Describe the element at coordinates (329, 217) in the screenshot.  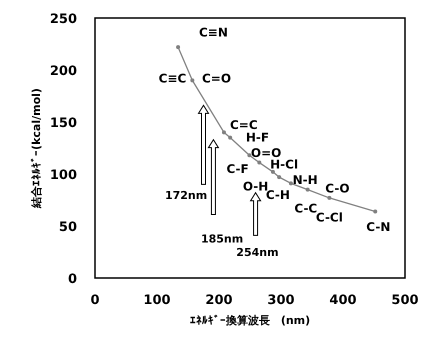
I see `annotation: C-Cl` at that location.